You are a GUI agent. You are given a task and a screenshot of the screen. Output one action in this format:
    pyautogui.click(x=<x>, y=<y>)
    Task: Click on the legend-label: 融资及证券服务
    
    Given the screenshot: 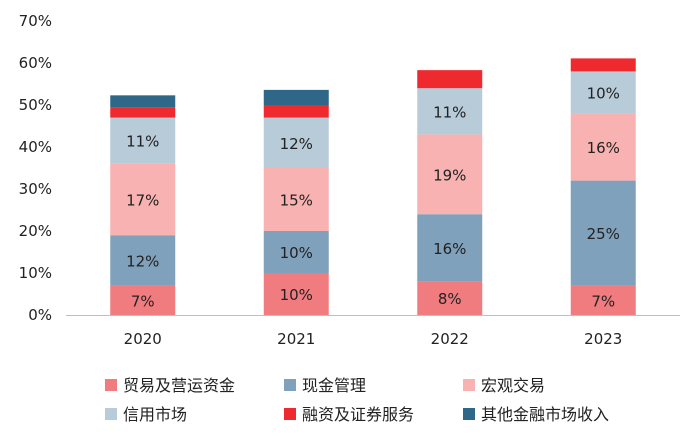 What is the action you would take?
    pyautogui.click(x=358, y=414)
    